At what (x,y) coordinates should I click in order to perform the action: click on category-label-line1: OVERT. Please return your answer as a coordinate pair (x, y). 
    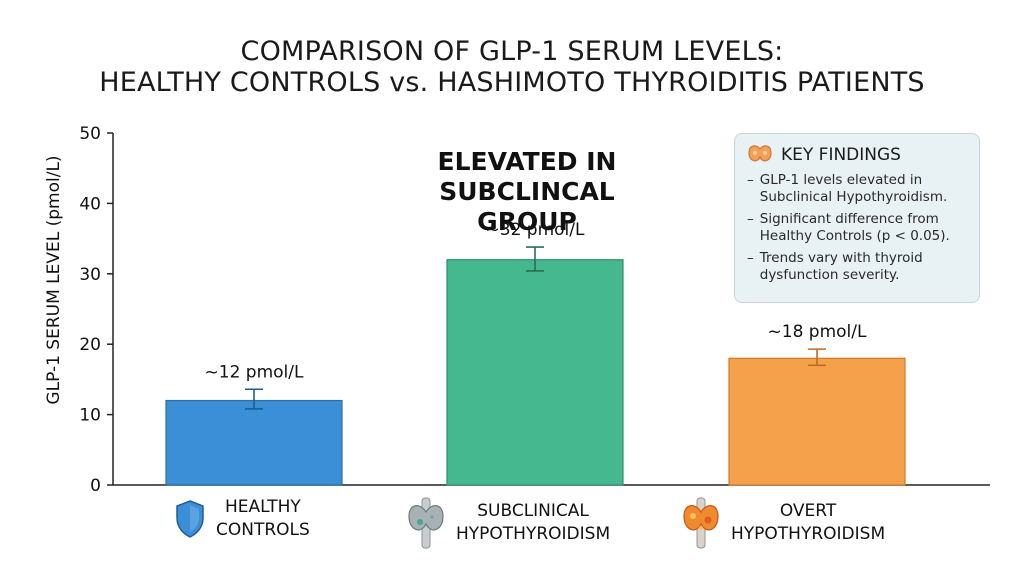
    Looking at the image, I should click on (808, 511).